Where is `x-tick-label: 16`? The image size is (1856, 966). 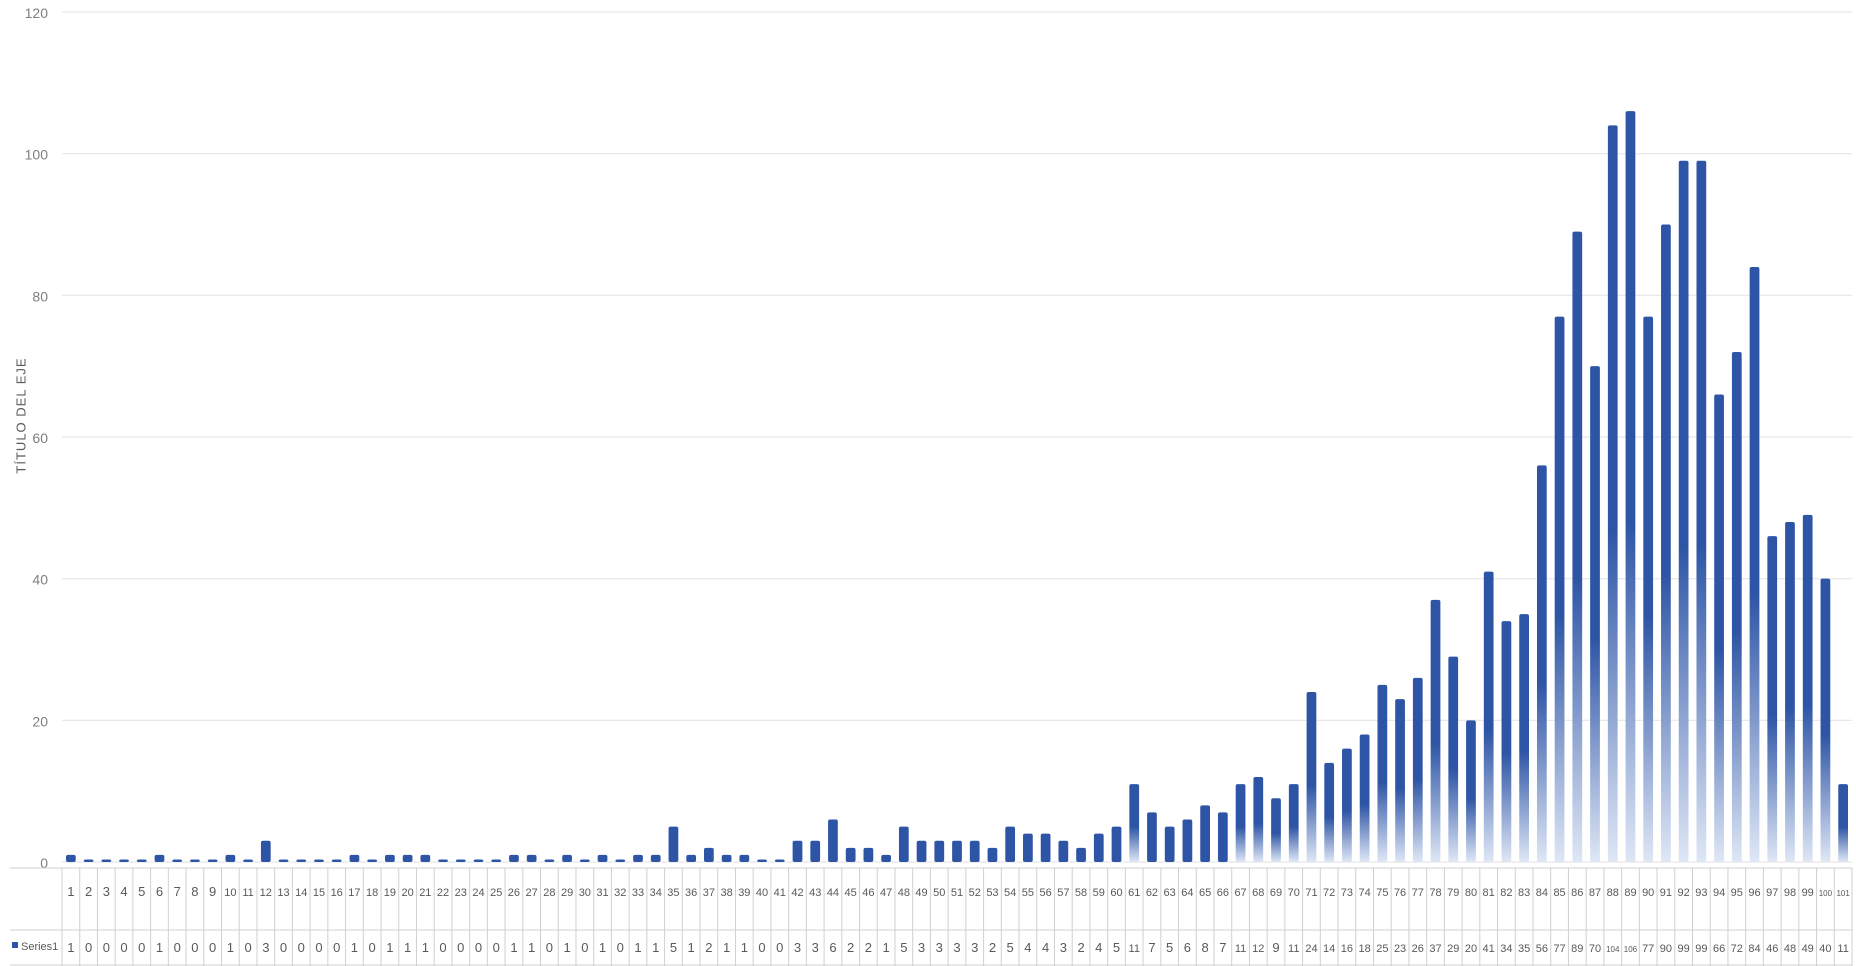 x-tick-label: 16 is located at coordinates (337, 893).